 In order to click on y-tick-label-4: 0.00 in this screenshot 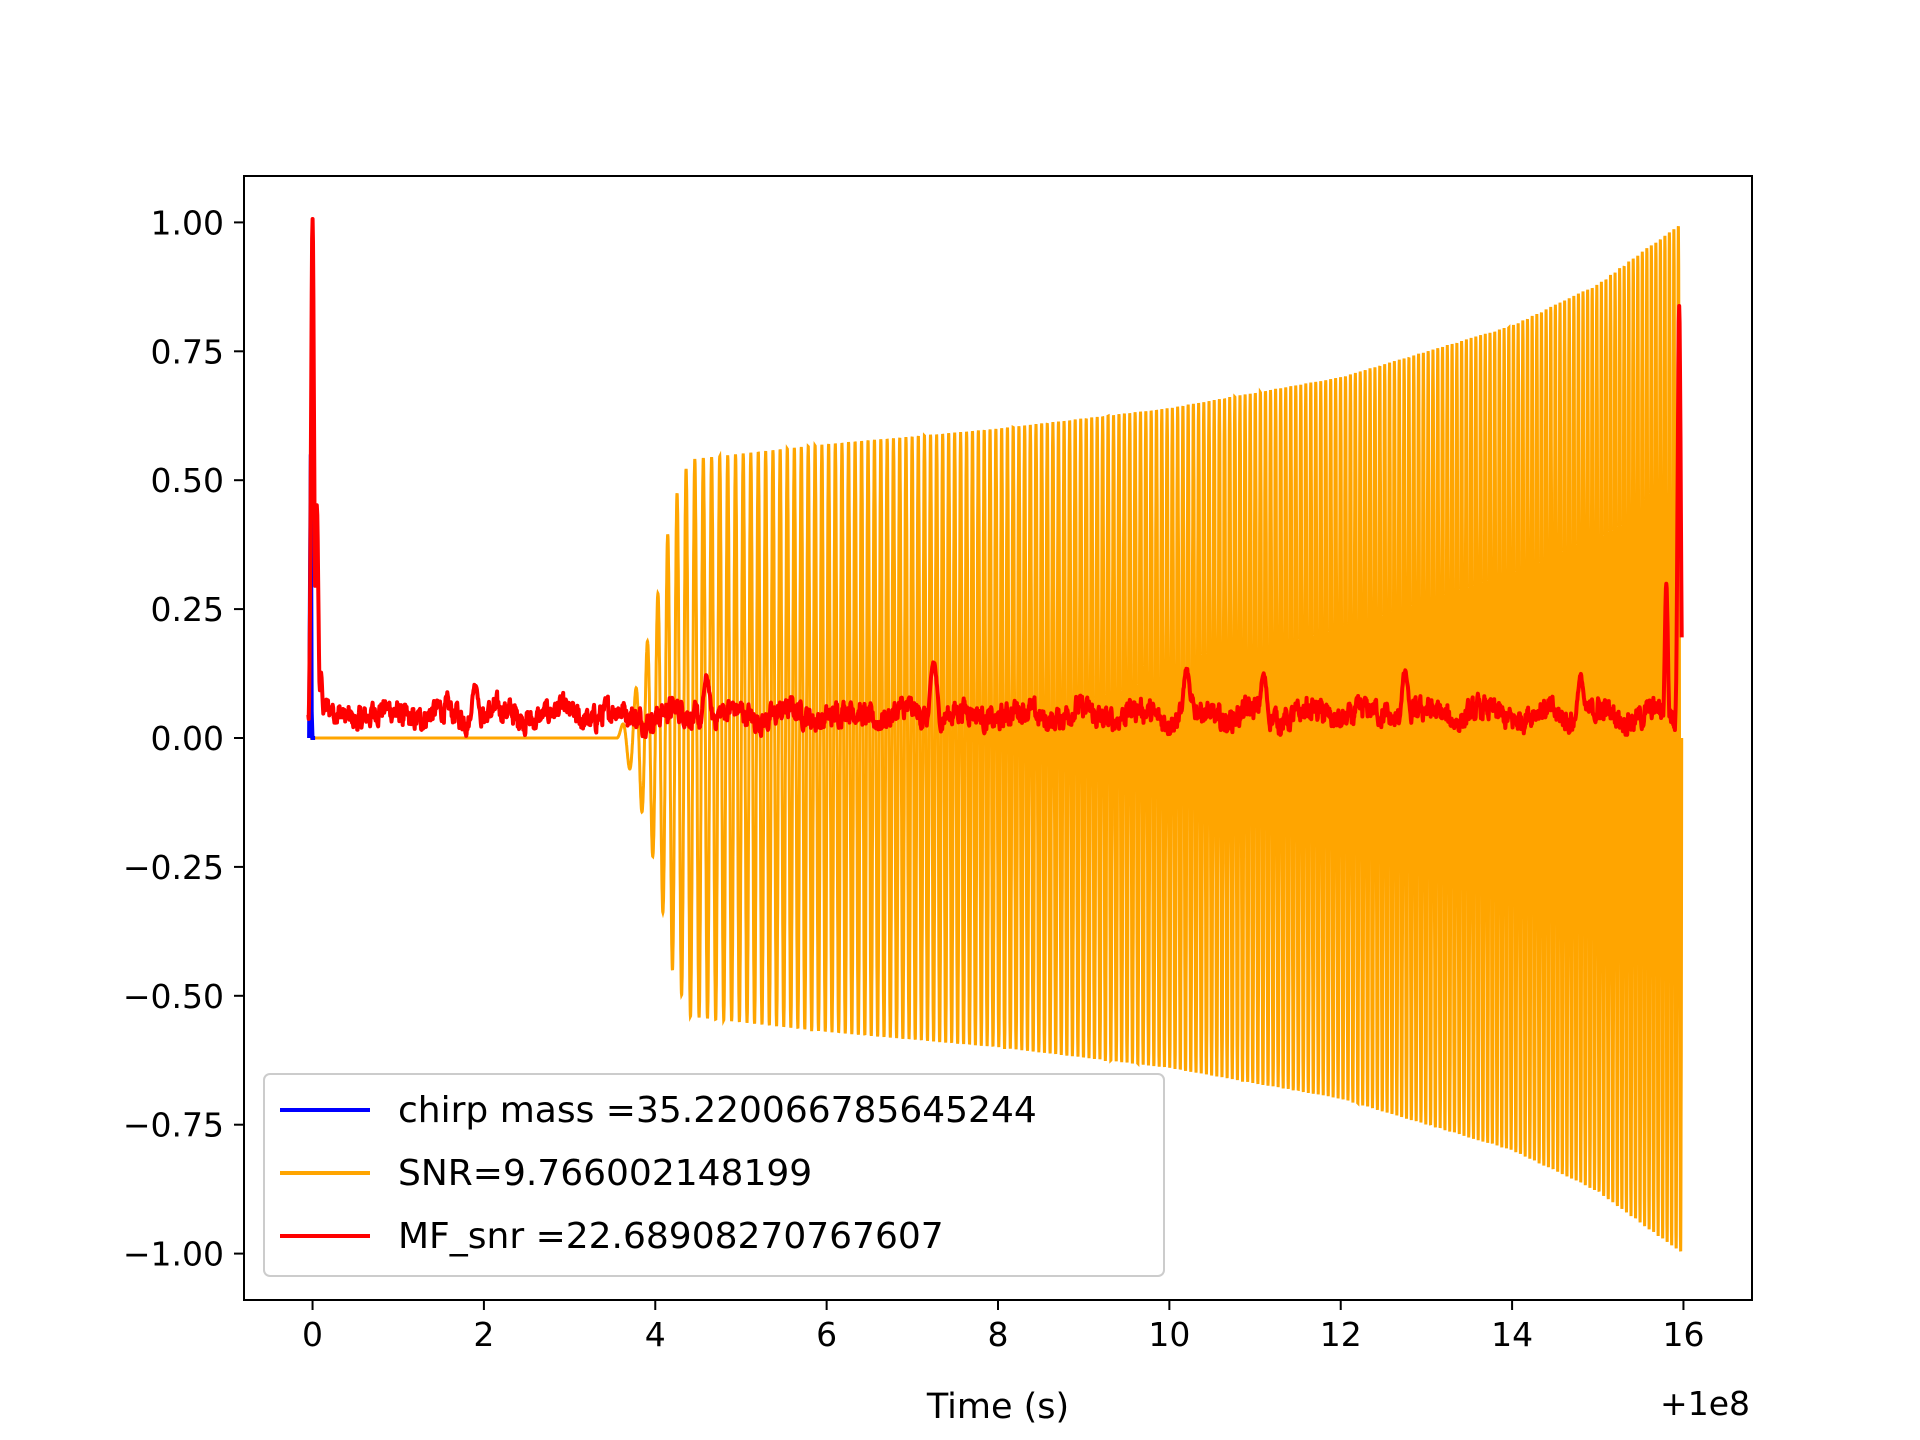, I will do `click(187, 738)`.